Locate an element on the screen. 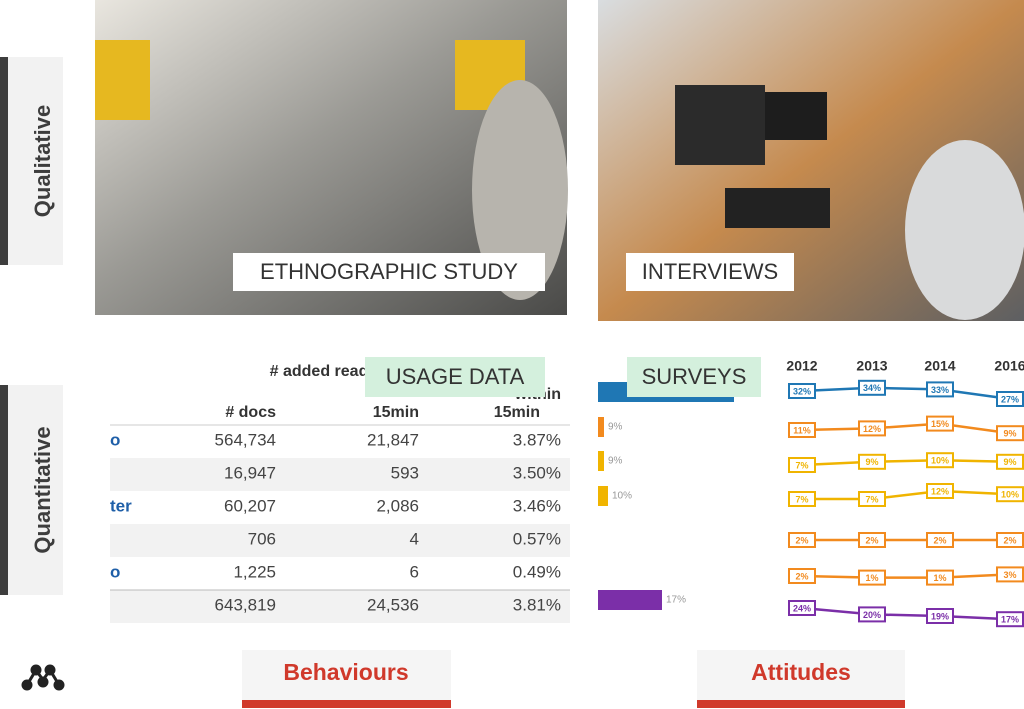 The image size is (1024, 709). table-cell: 593 is located at coordinates (405, 472).